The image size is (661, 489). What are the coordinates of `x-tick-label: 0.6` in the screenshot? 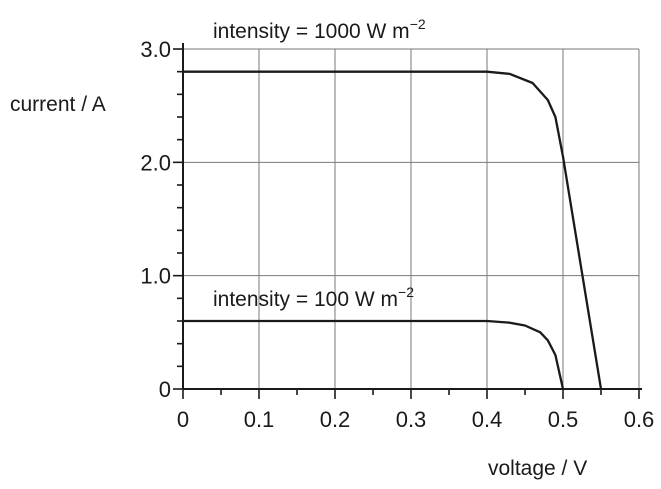 It's located at (639, 419).